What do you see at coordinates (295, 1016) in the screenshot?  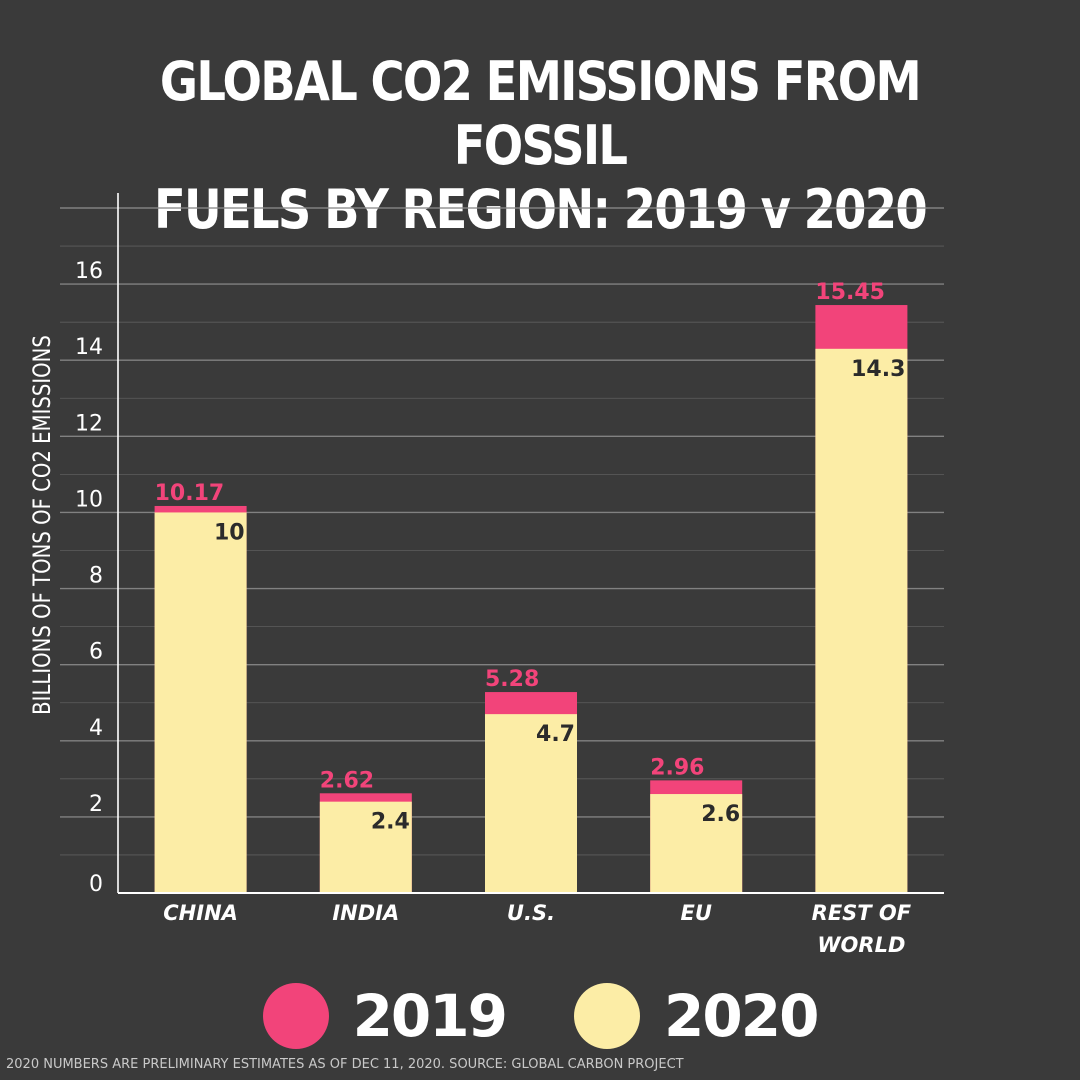 I see `legend-swatch-2019` at bounding box center [295, 1016].